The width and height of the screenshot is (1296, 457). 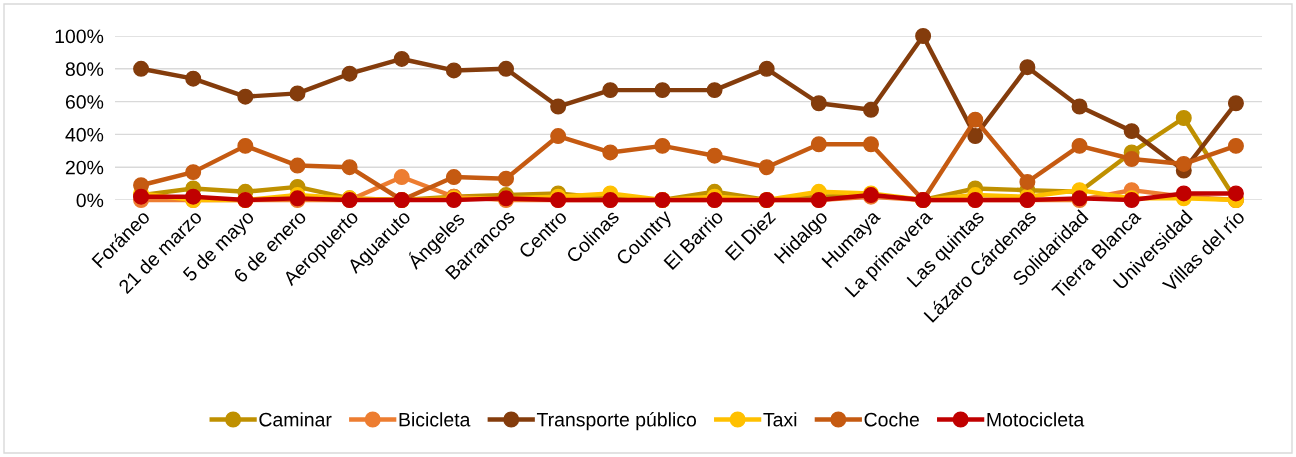 I want to click on y-tick-label: 20%, so click(x=84, y=167).